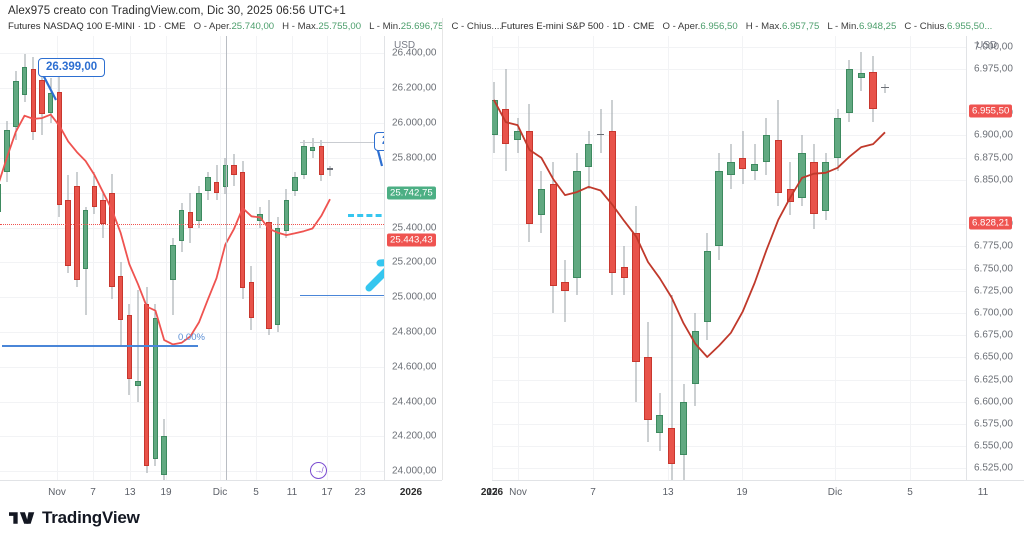 This screenshot has width=1024, height=537. Describe the element at coordinates (993, 158) in the screenshot. I see `price-tick-label: 6.875,00` at that location.